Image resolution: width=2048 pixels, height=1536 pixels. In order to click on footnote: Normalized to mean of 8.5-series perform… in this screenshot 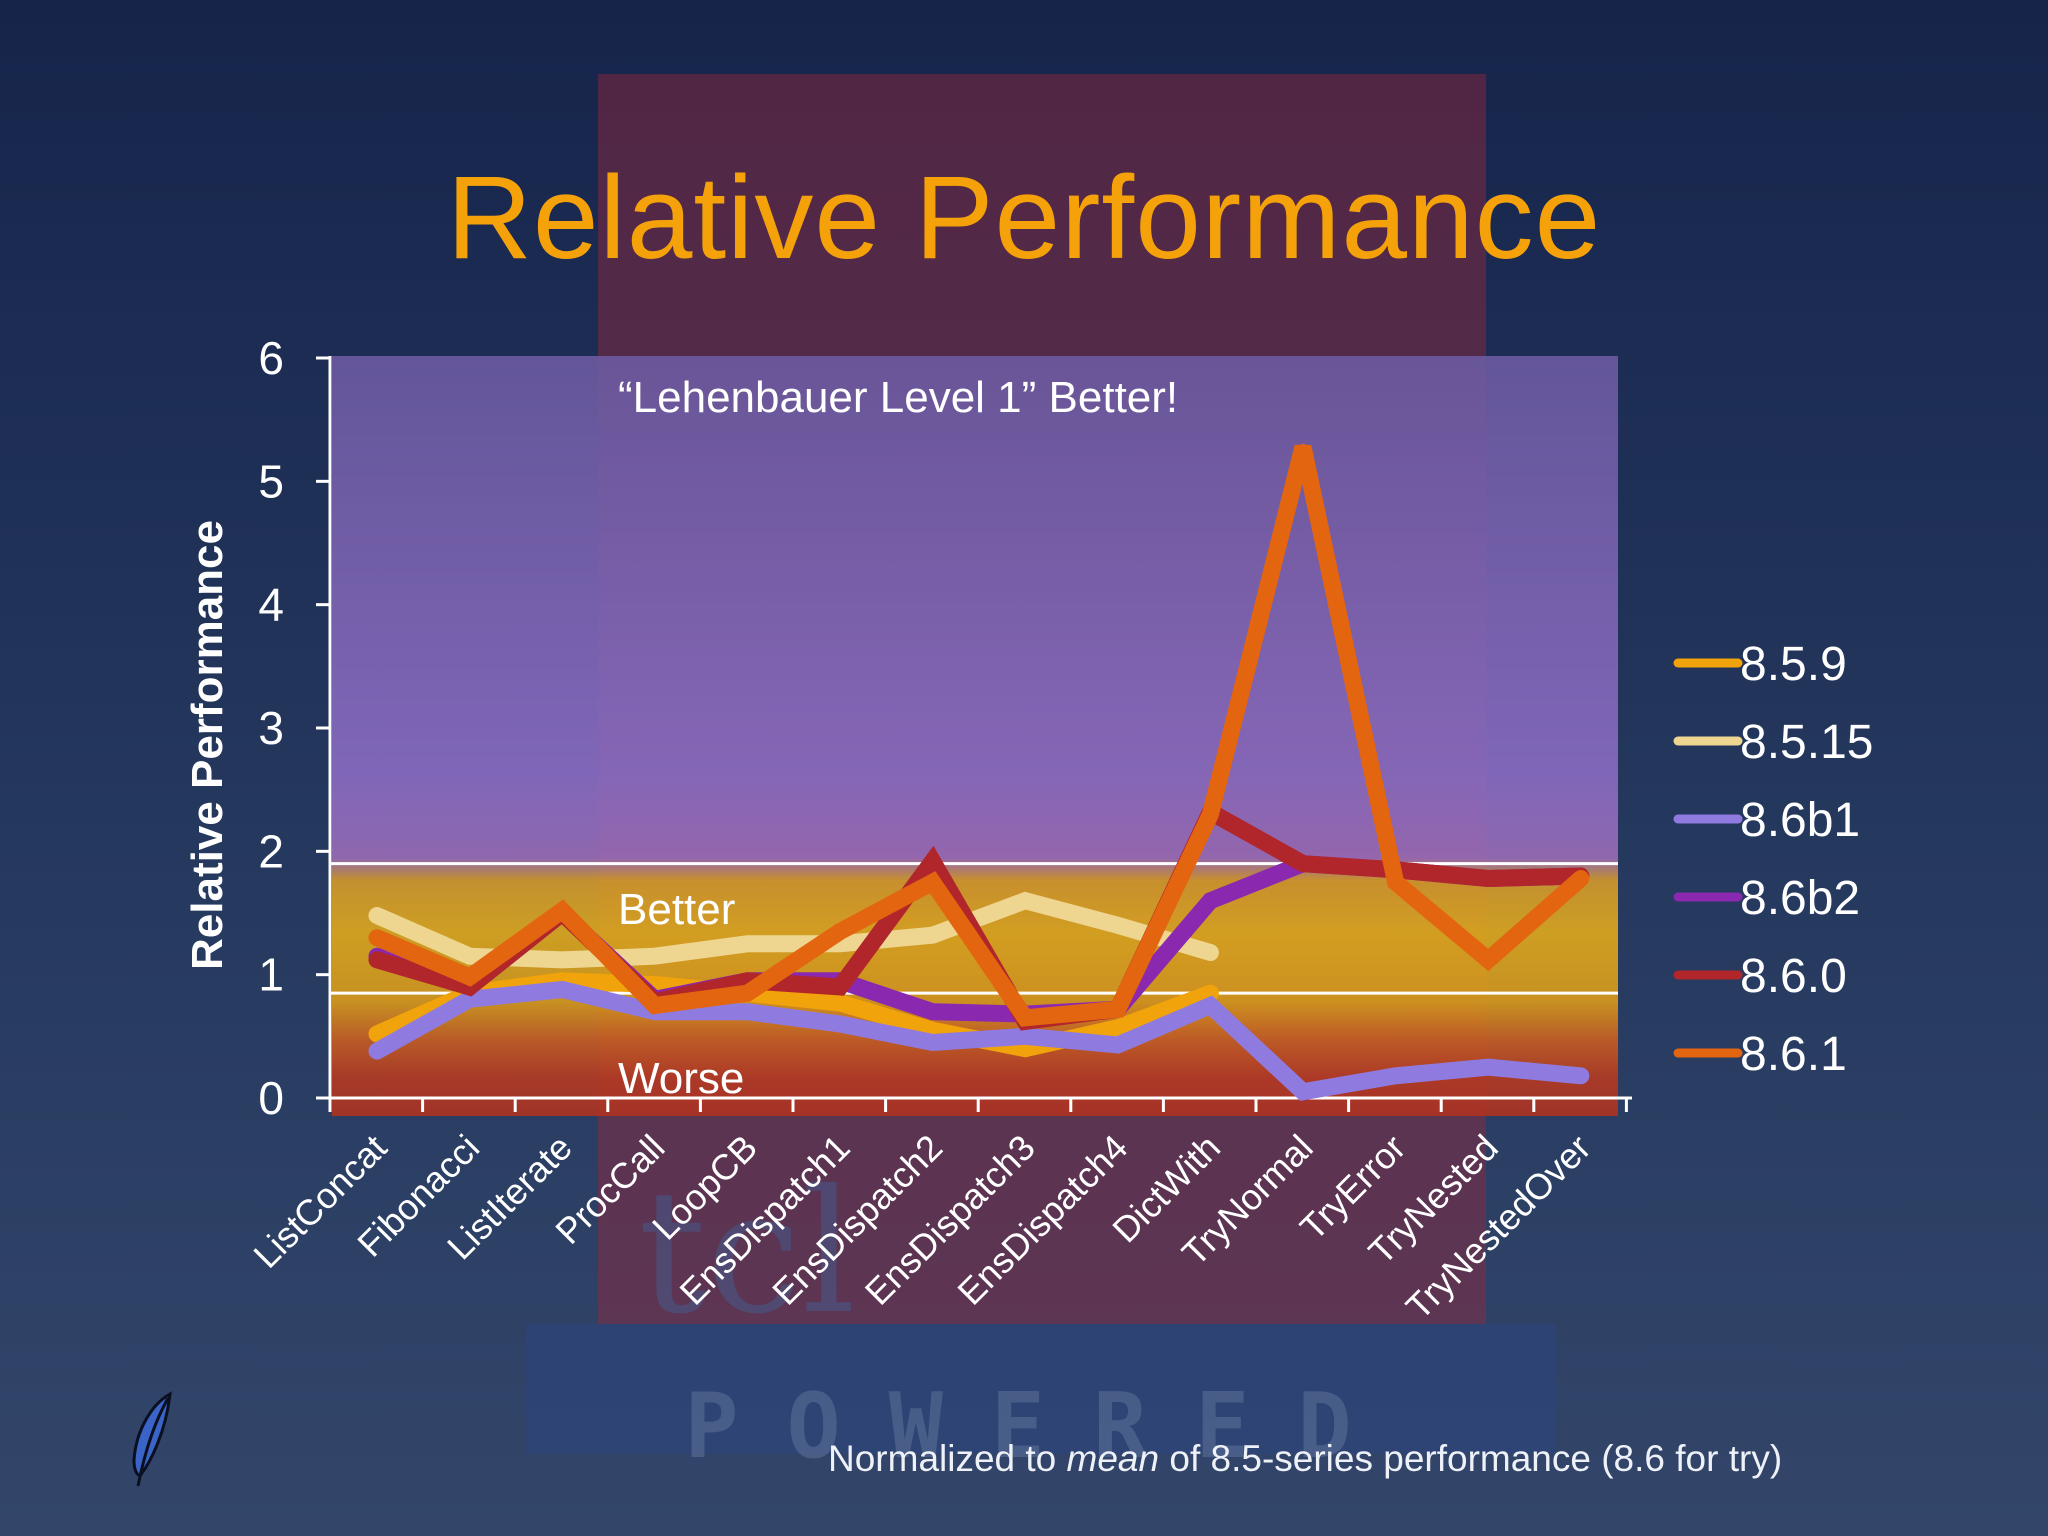, I will do `click(1378, 1459)`.